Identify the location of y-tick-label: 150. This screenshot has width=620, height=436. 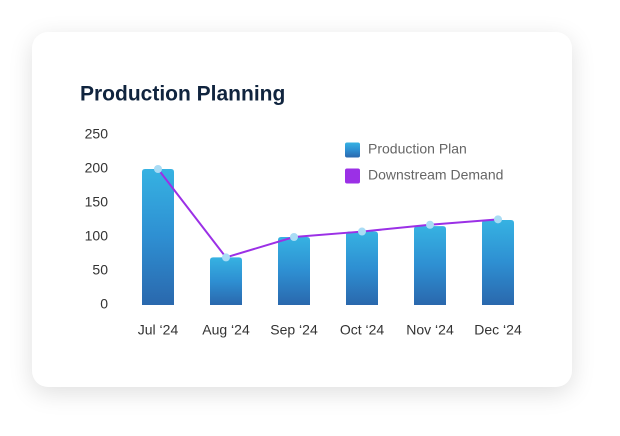
(97, 202).